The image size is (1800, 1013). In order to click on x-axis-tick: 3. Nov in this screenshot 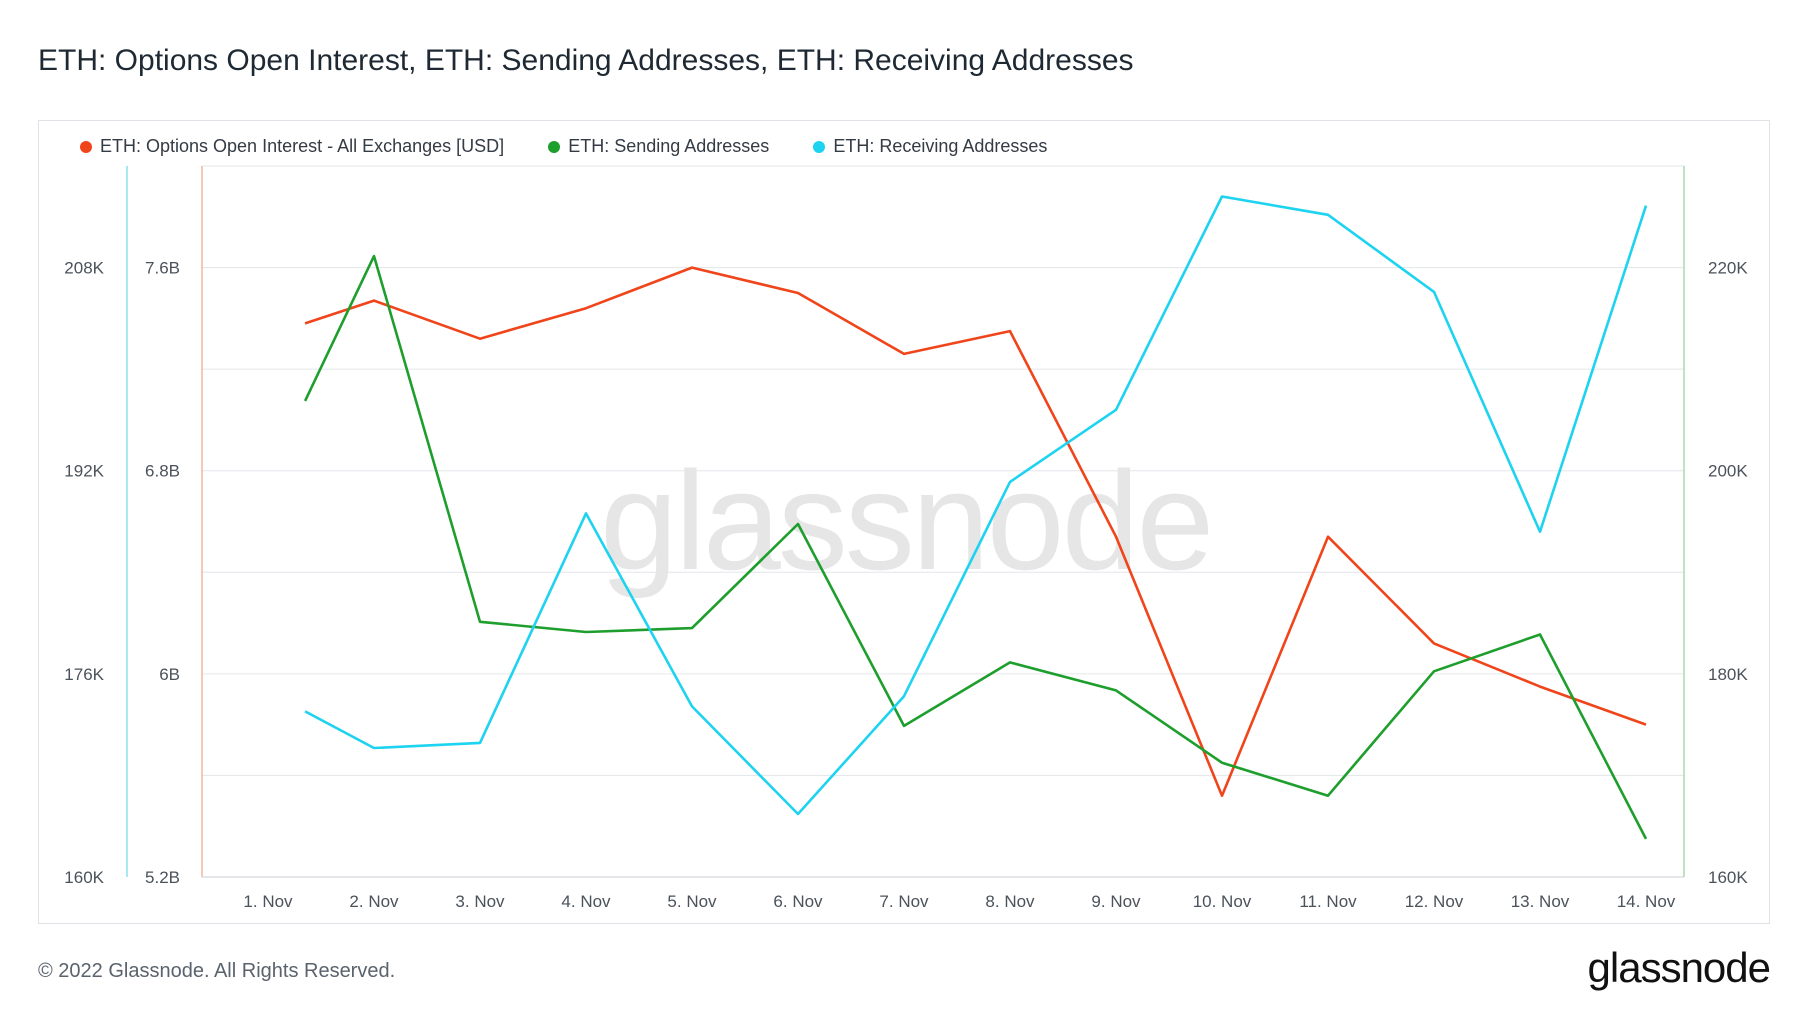, I will do `click(480, 901)`.